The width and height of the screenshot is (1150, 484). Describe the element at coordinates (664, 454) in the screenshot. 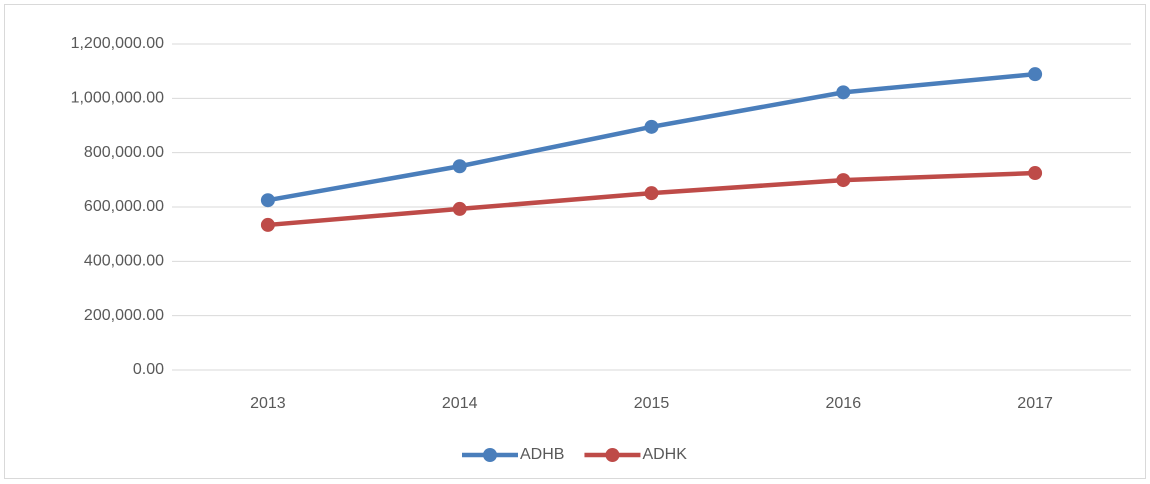

I see `legend-label: ADHK` at that location.